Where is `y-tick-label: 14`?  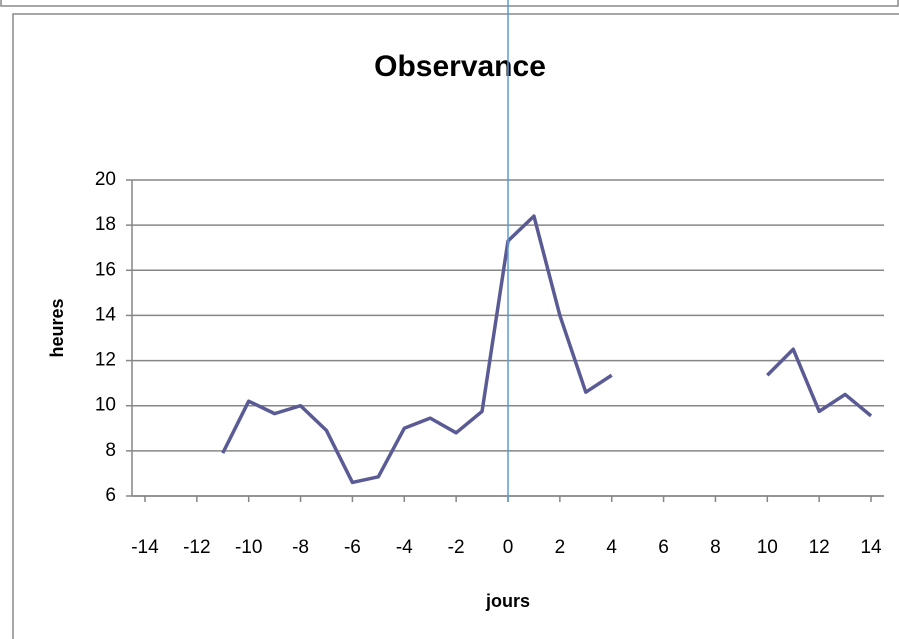 y-tick-label: 14 is located at coordinates (106, 314).